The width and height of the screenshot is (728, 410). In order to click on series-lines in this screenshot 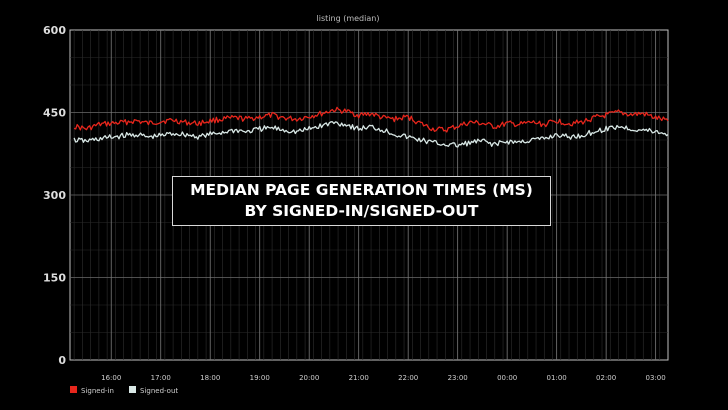, I will do `click(371, 127)`.